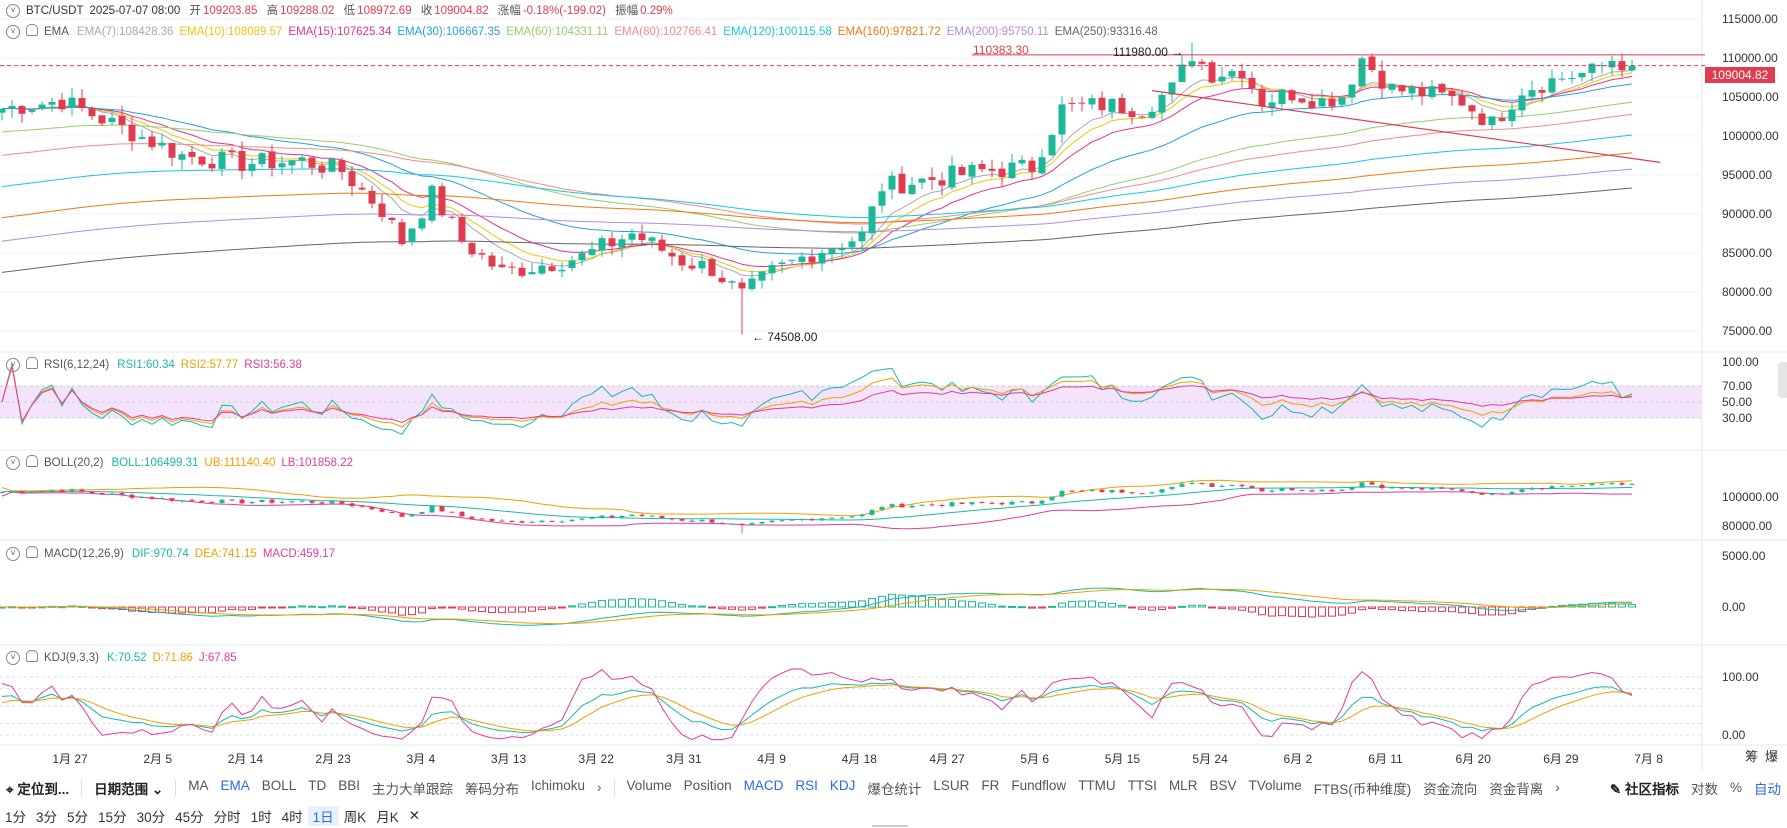 This screenshot has height=828, width=1787. I want to click on log-scale-toggle: 对数, so click(1704, 789).